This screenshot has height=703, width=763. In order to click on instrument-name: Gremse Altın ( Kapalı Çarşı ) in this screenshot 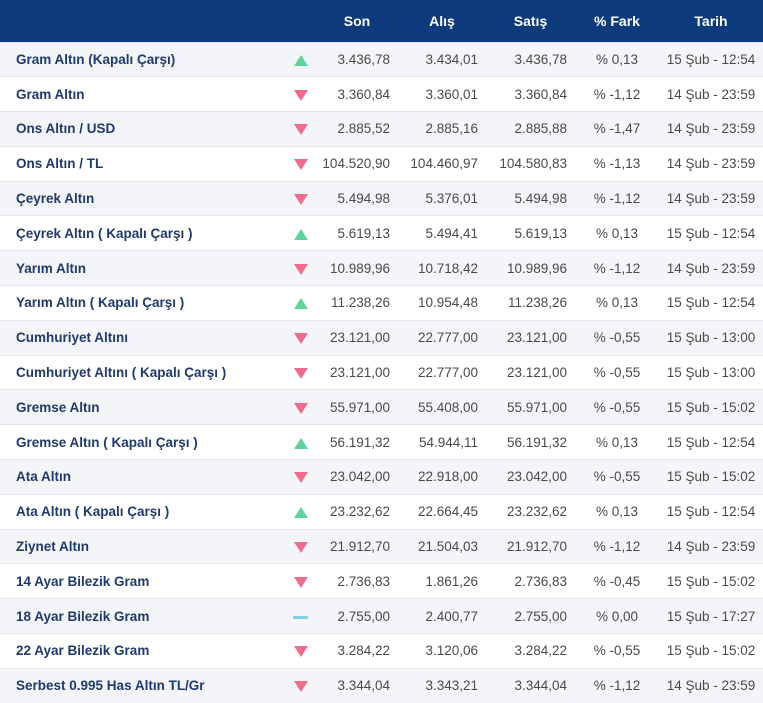, I will do `click(142, 442)`.